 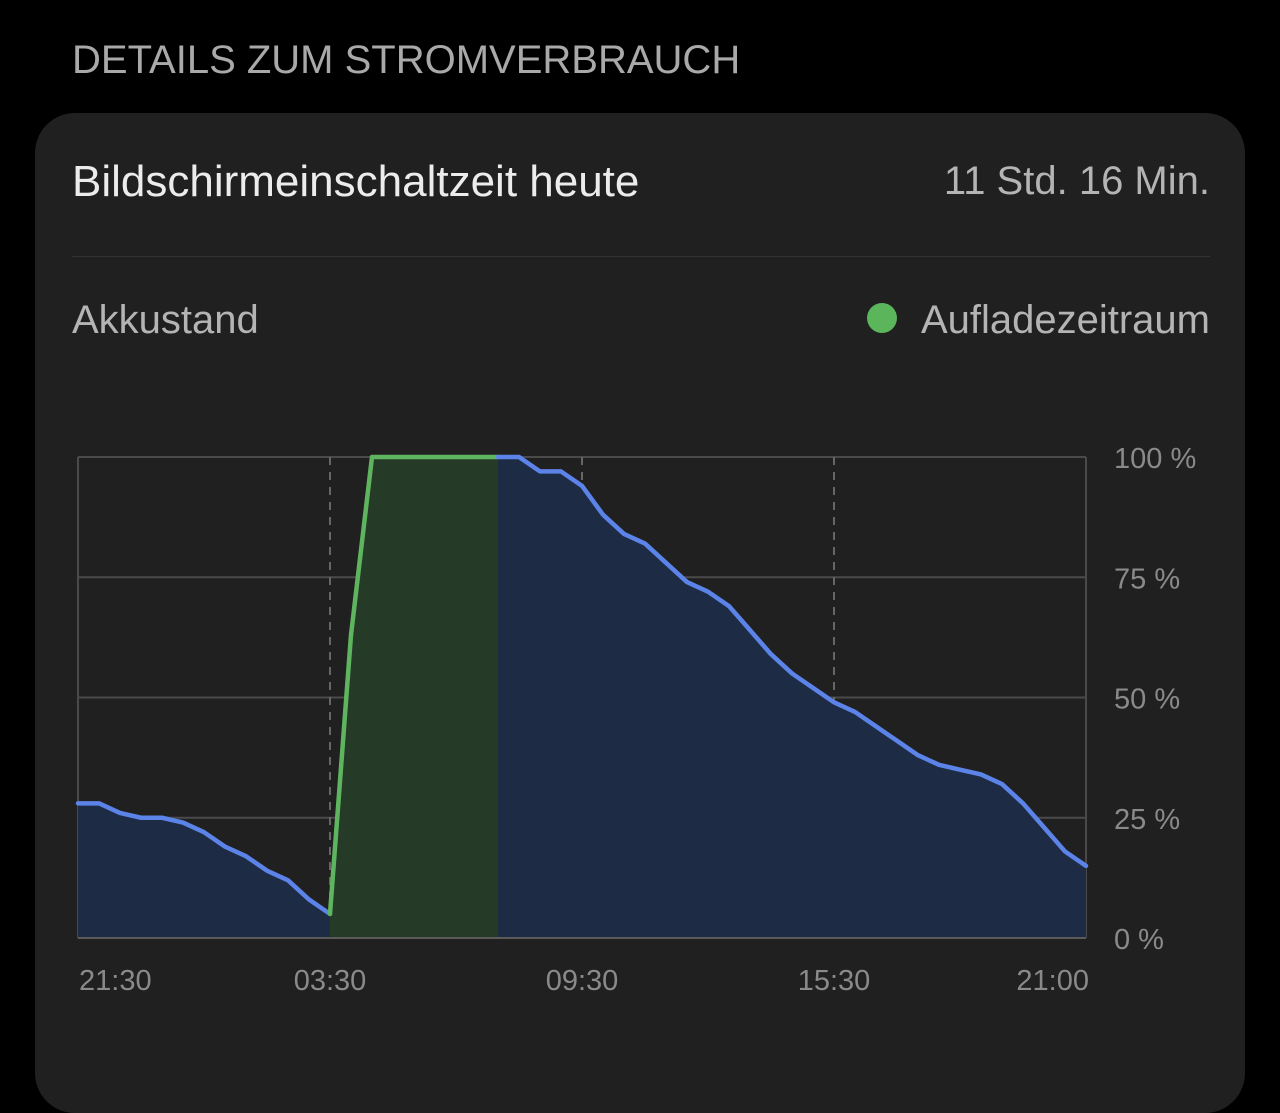 What do you see at coordinates (582, 981) in the screenshot?
I see `x-tick-label-2: 09:30` at bounding box center [582, 981].